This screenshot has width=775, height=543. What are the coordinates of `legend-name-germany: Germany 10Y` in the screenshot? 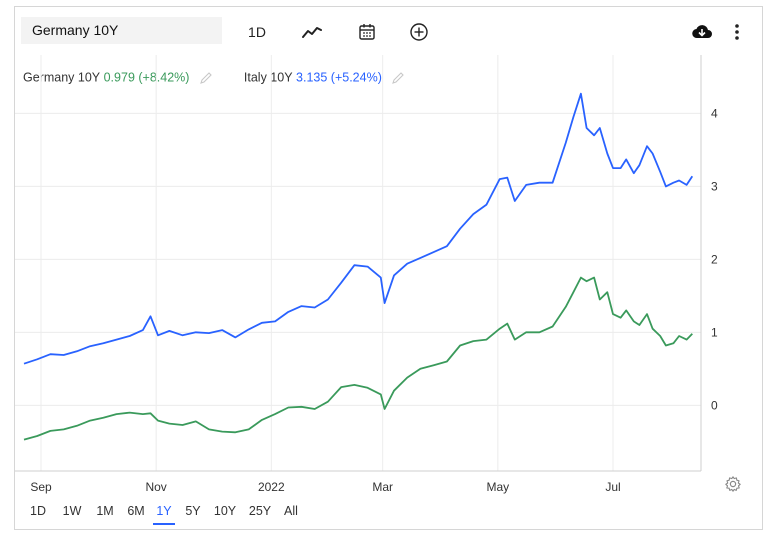 It's located at (62, 77).